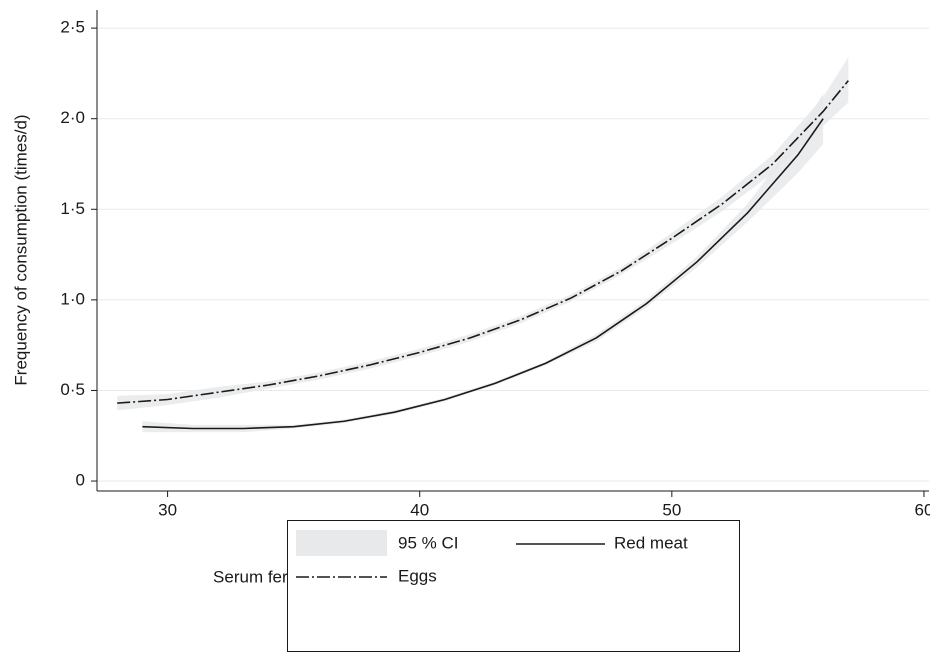  I want to click on legend-ci-swatch, so click(341, 543).